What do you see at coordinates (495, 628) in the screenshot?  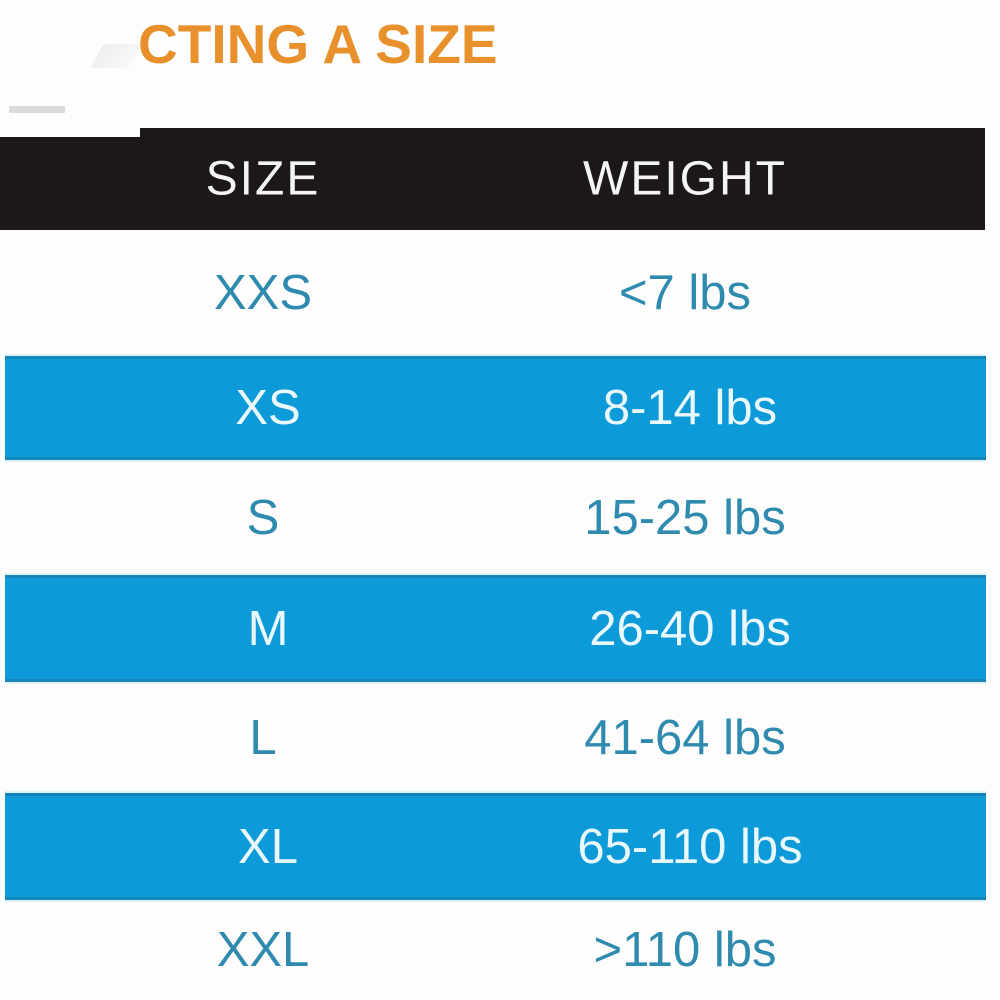 I see `table-row-m: M 26-40 lbs` at bounding box center [495, 628].